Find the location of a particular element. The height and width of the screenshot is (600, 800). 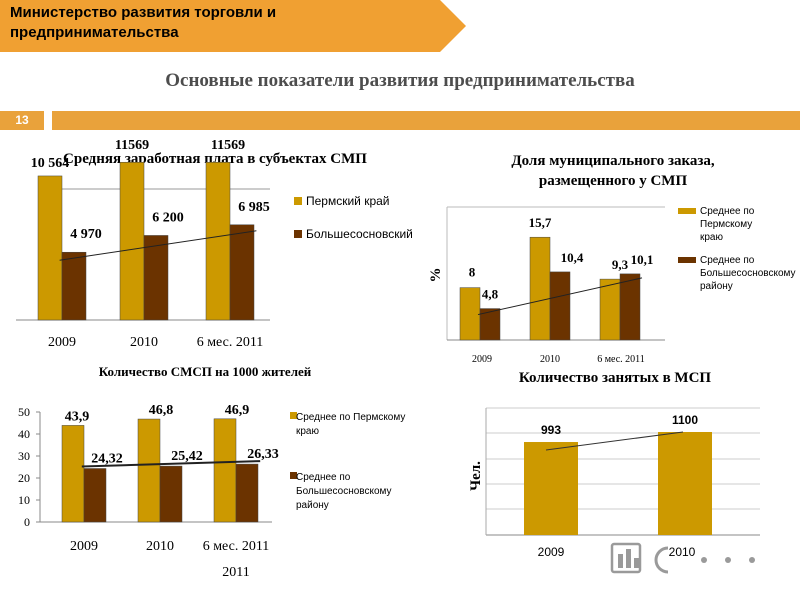

chart3-data-label-s1-1: 43,9 is located at coordinates (77, 416).